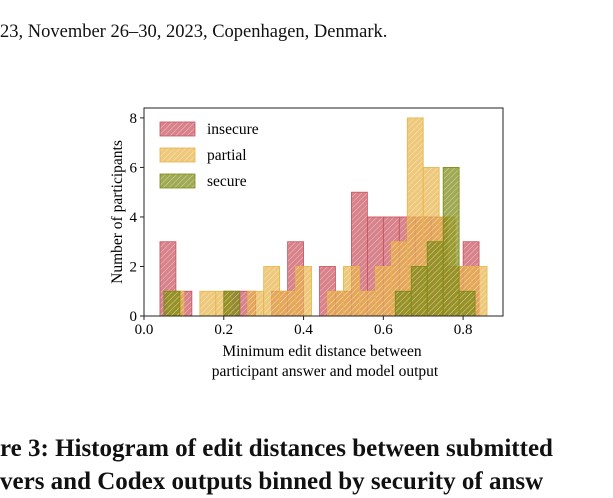  Describe the element at coordinates (177, 129) in the screenshot. I see `insecure-legend-swatch` at that location.